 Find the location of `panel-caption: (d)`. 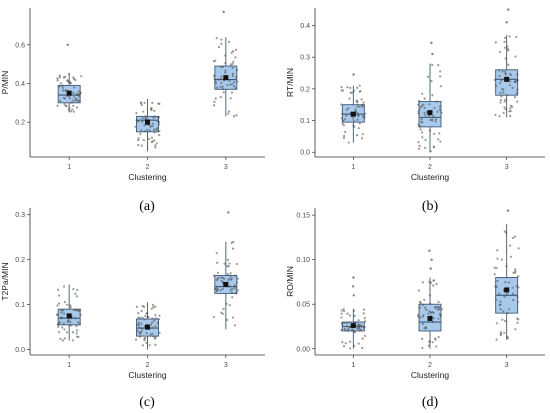

panel-caption: (d) is located at coordinates (430, 402).